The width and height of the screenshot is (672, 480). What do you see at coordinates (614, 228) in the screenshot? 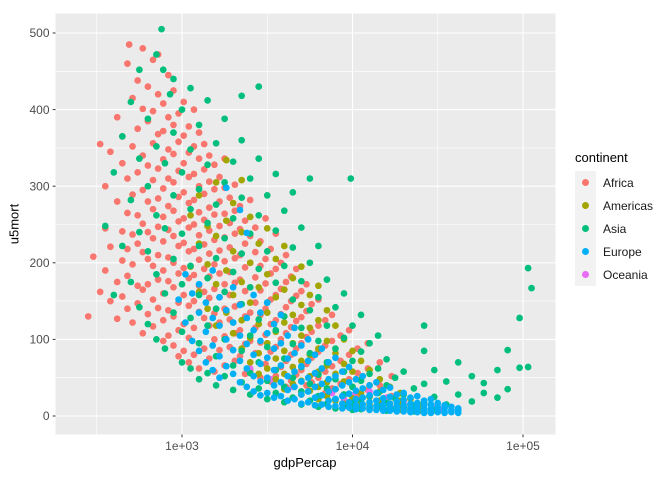
I see `legend-items: Africa Americas Asia Europe Oceania` at bounding box center [614, 228].